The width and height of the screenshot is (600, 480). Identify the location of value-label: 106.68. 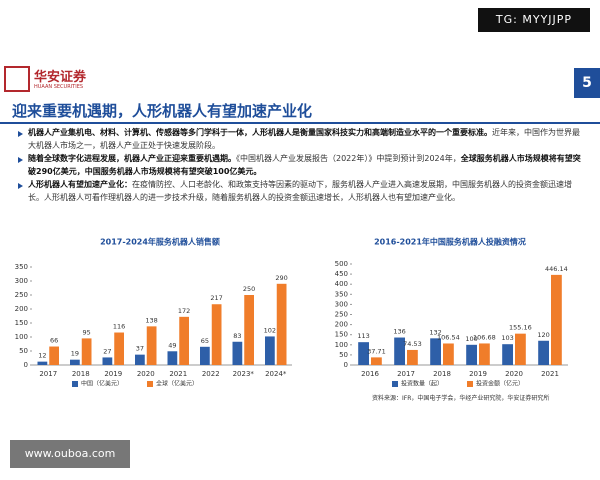
(484, 337).